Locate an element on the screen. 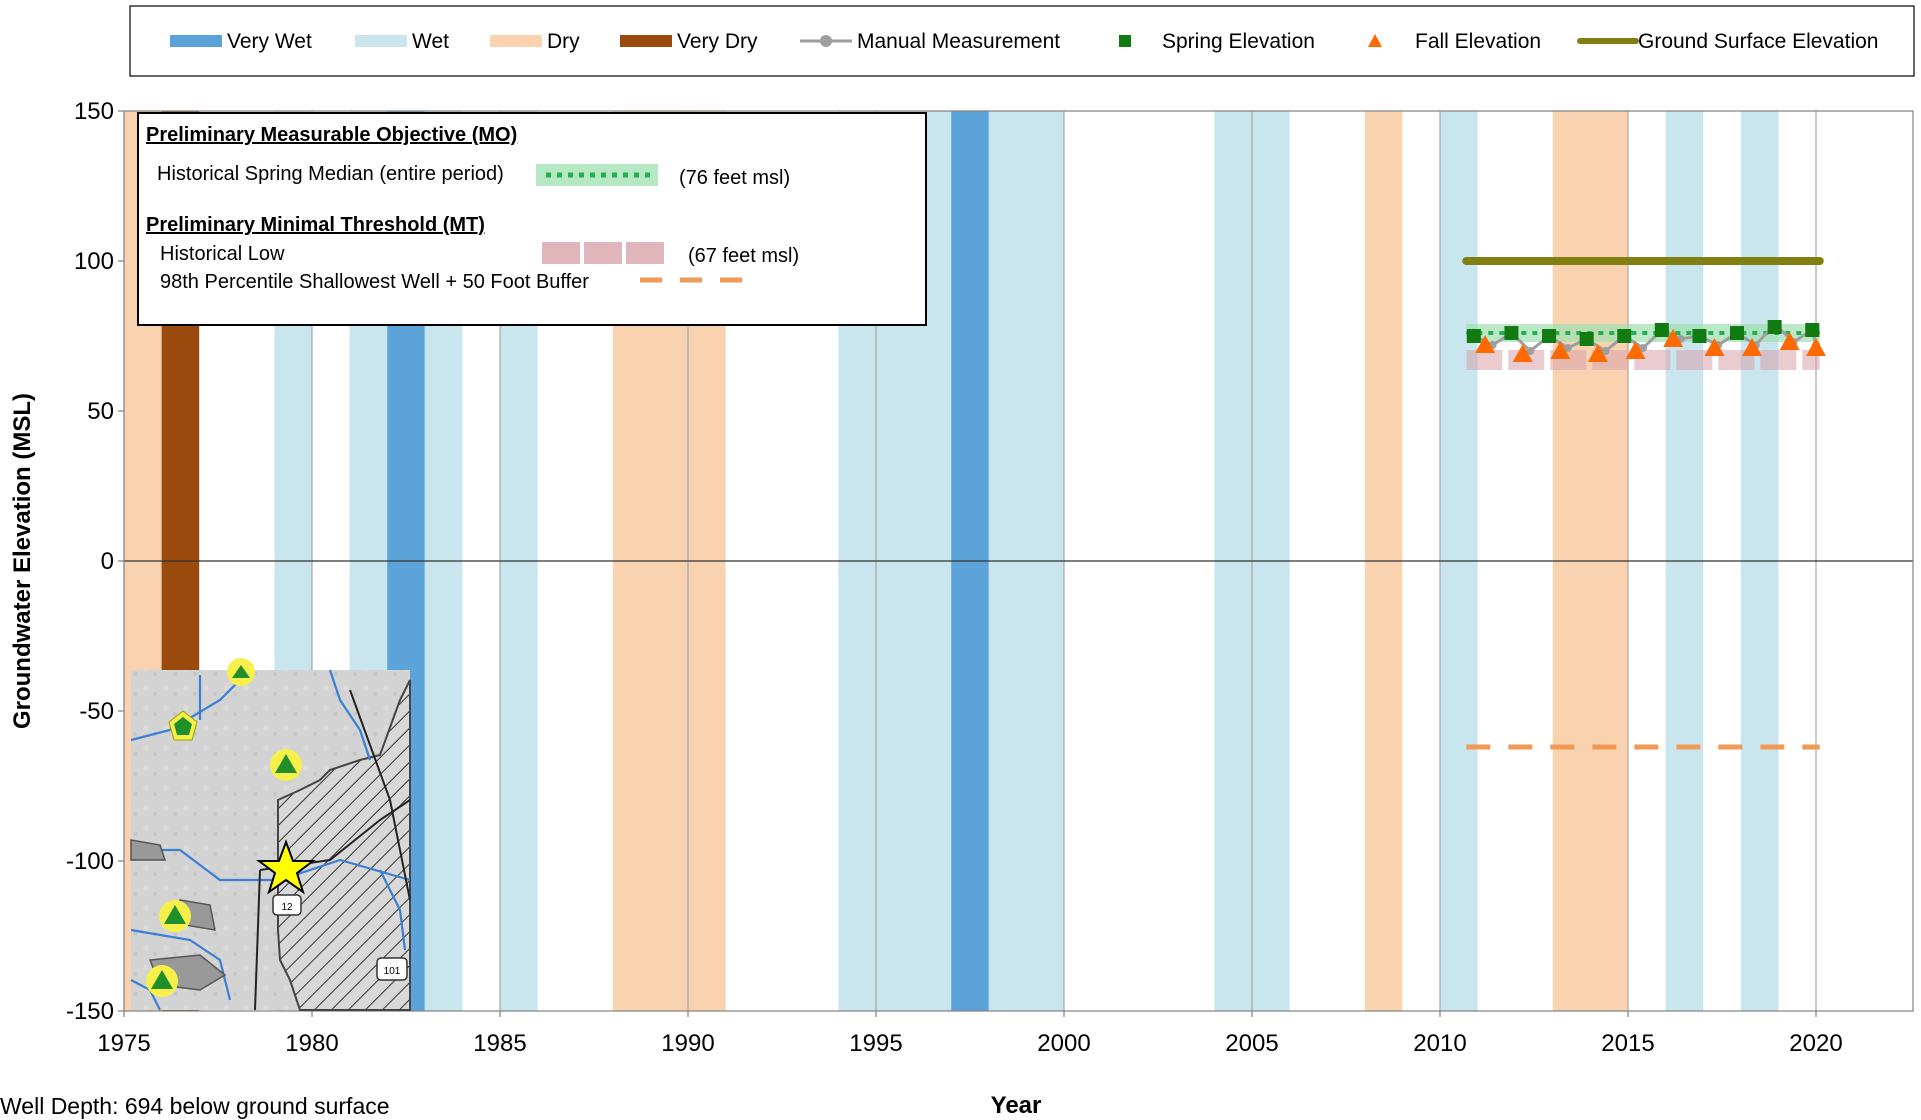 The image size is (1921, 1120). mo-label: Historical Spring Median (entire period) is located at coordinates (330, 174).